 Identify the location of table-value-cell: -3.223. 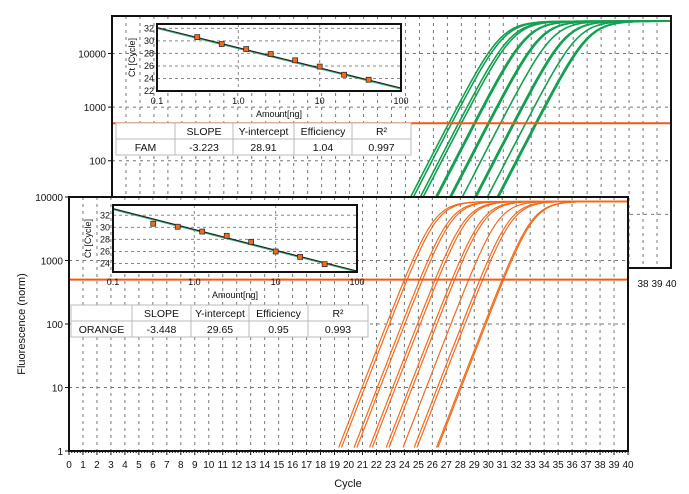
(204, 148).